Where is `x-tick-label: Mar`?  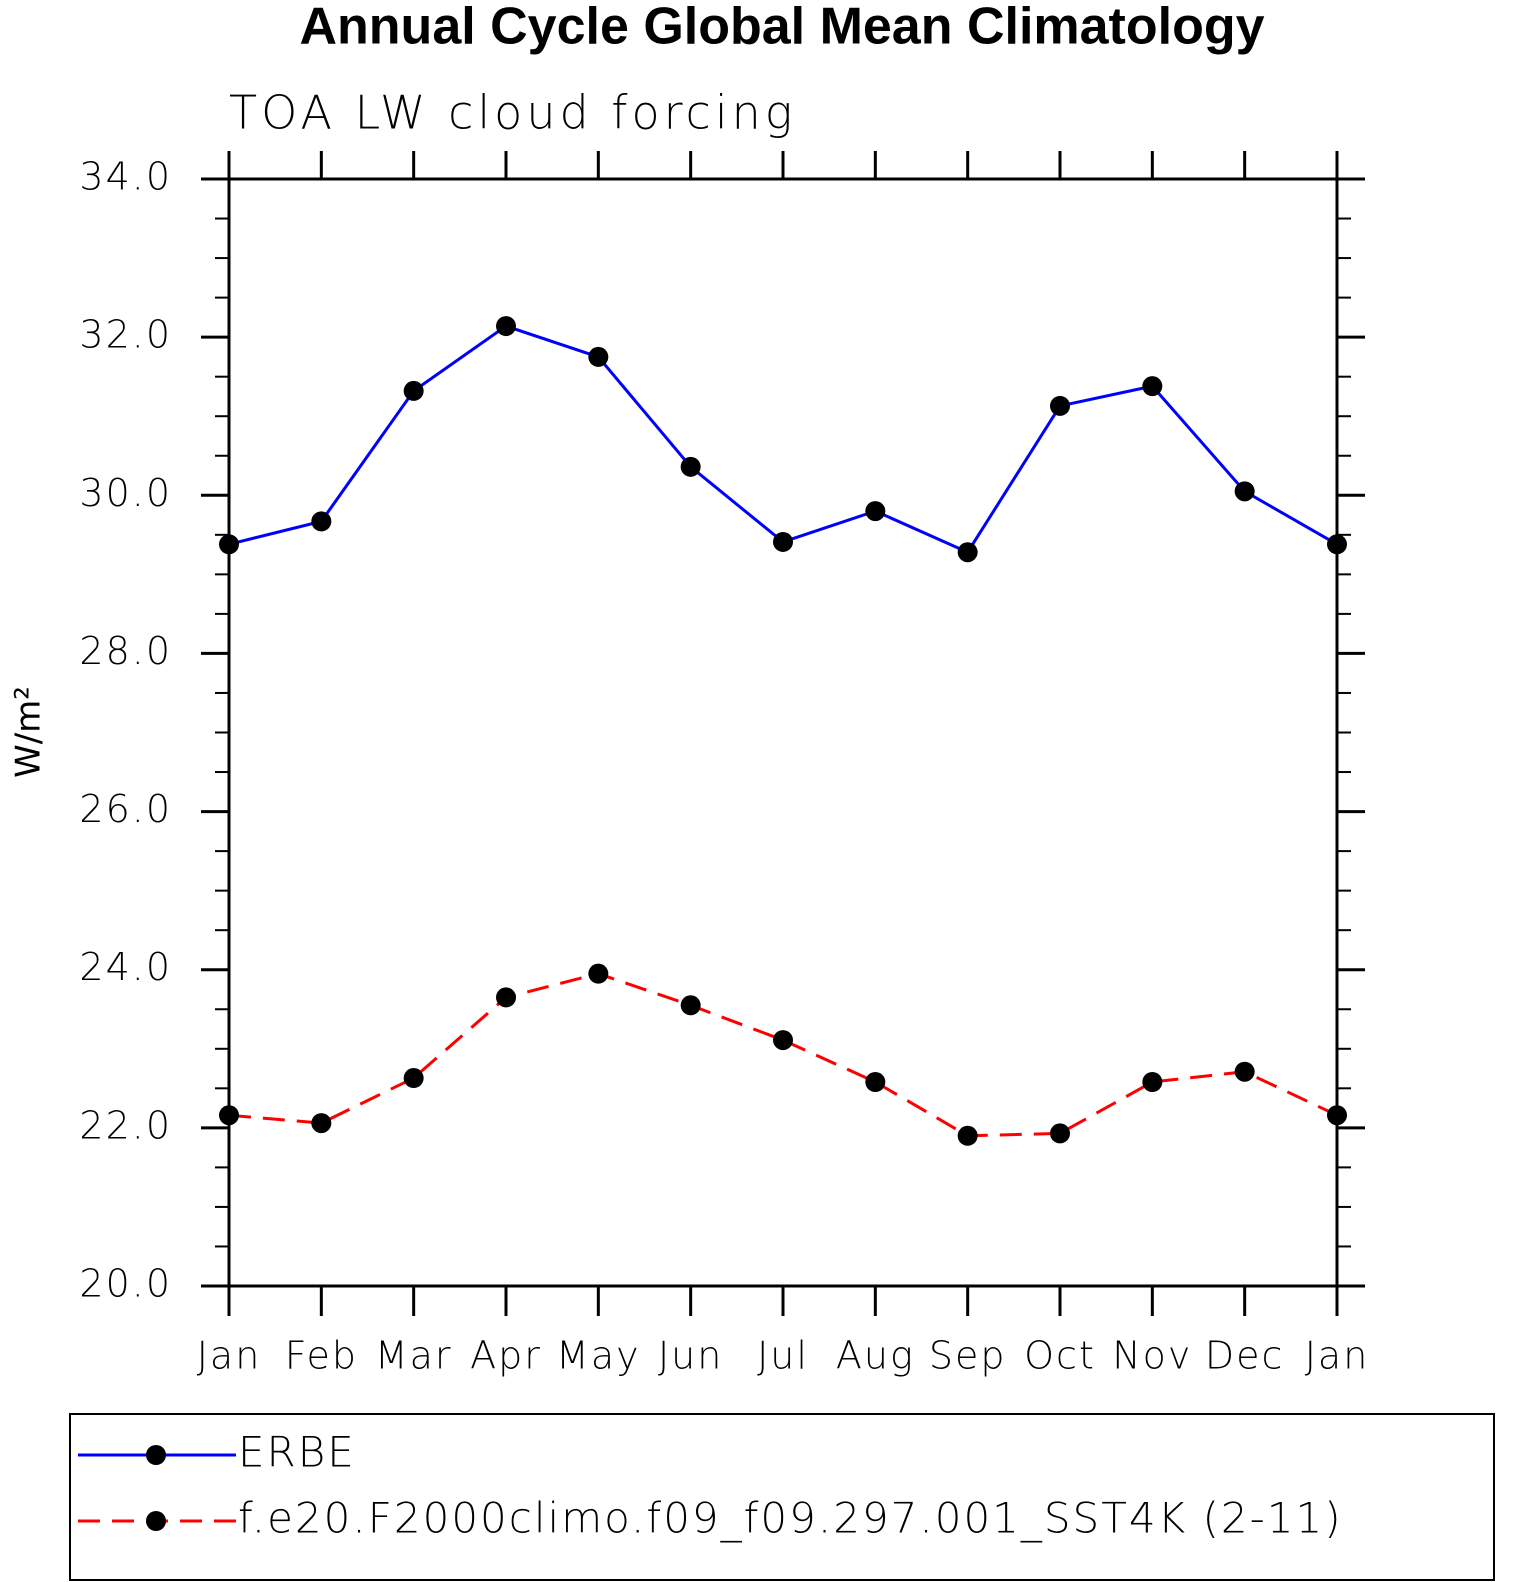 x-tick-label: Mar is located at coordinates (414, 1356).